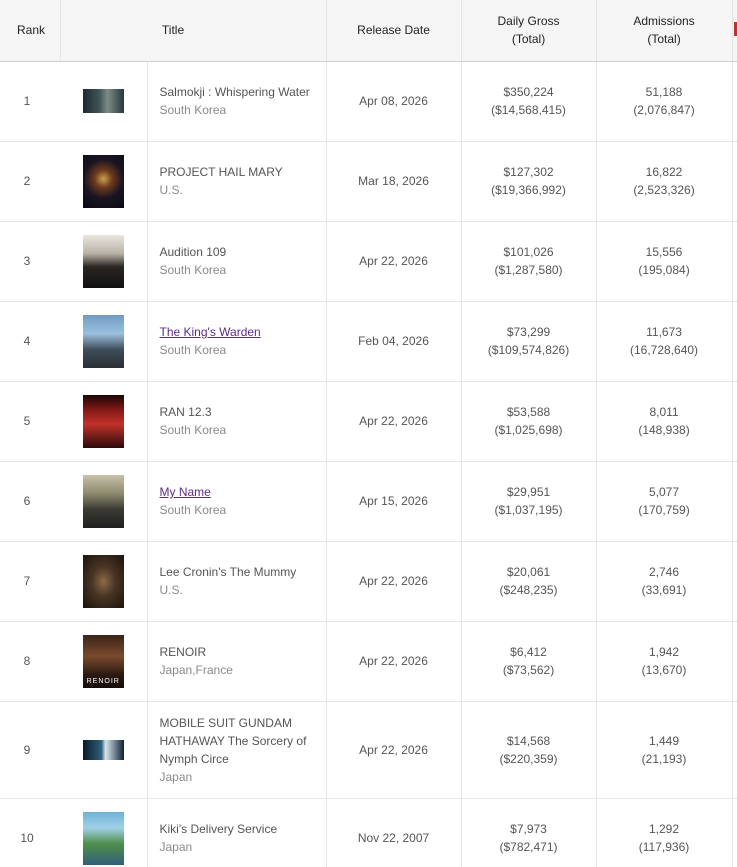 This screenshot has height=867, width=737. Describe the element at coordinates (664, 652) in the screenshot. I see `daily-admissions: 1,942` at that location.